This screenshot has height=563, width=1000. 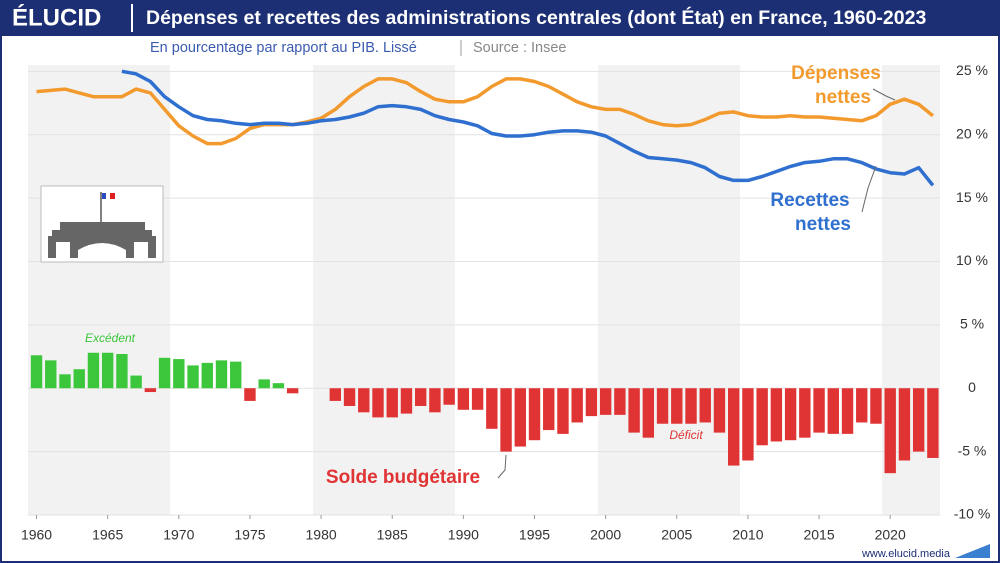 I want to click on x-tick-label: 2000, so click(x=605, y=535).